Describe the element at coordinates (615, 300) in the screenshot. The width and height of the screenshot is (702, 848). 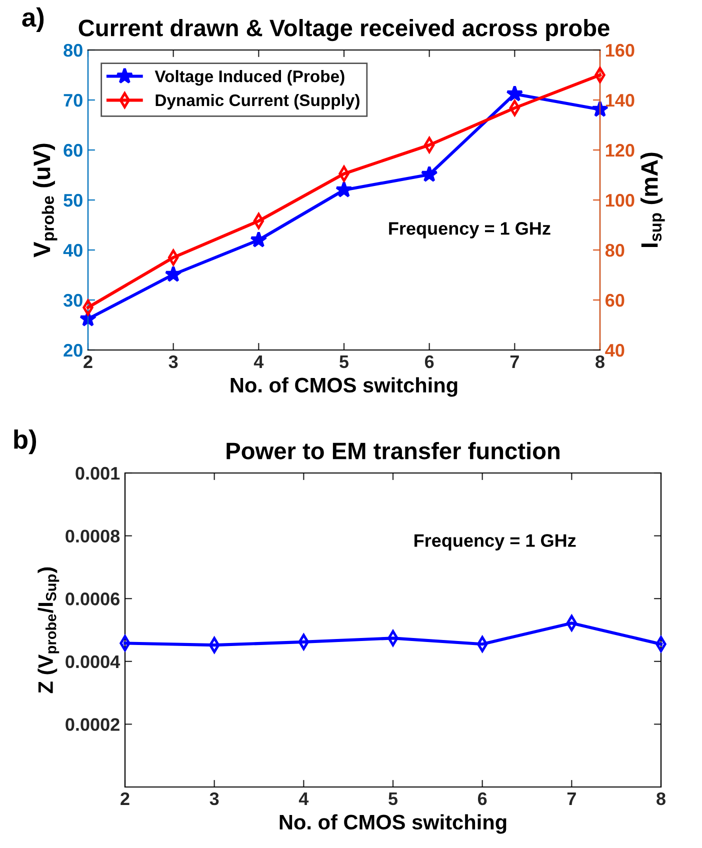
I see `y2-tick-label: 60` at that location.